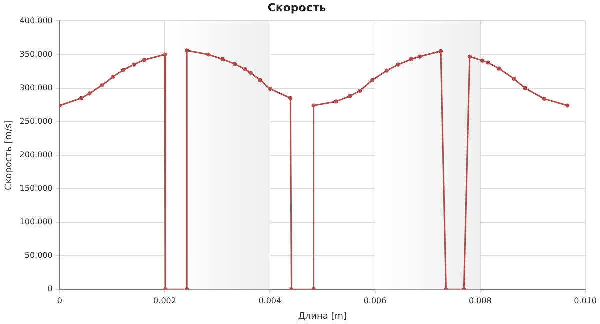 This screenshot has height=324, width=600. I want to click on y-tick-label: 150.000, so click(36, 189).